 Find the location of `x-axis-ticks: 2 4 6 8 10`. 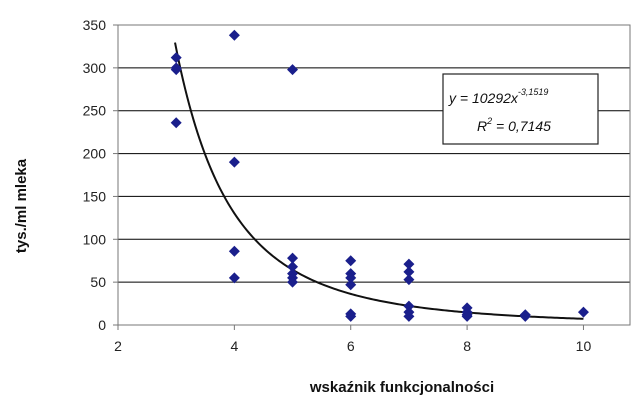

x-axis-ticks: 2 4 6 8 10 is located at coordinates (352, 339).